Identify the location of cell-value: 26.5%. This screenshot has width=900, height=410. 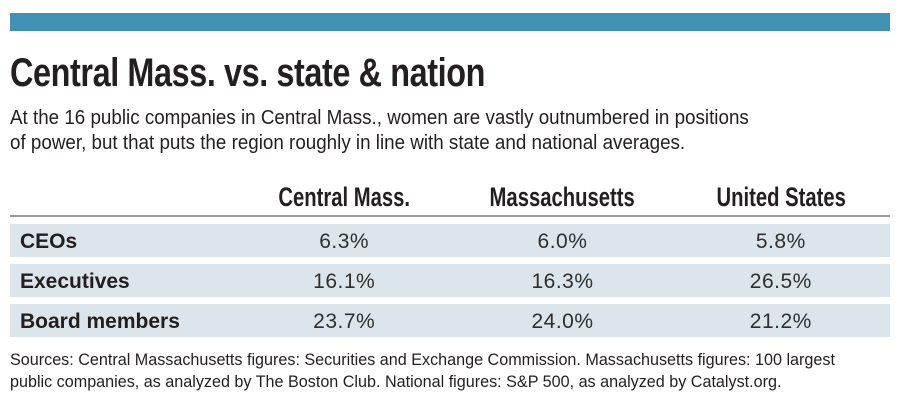
(780, 281).